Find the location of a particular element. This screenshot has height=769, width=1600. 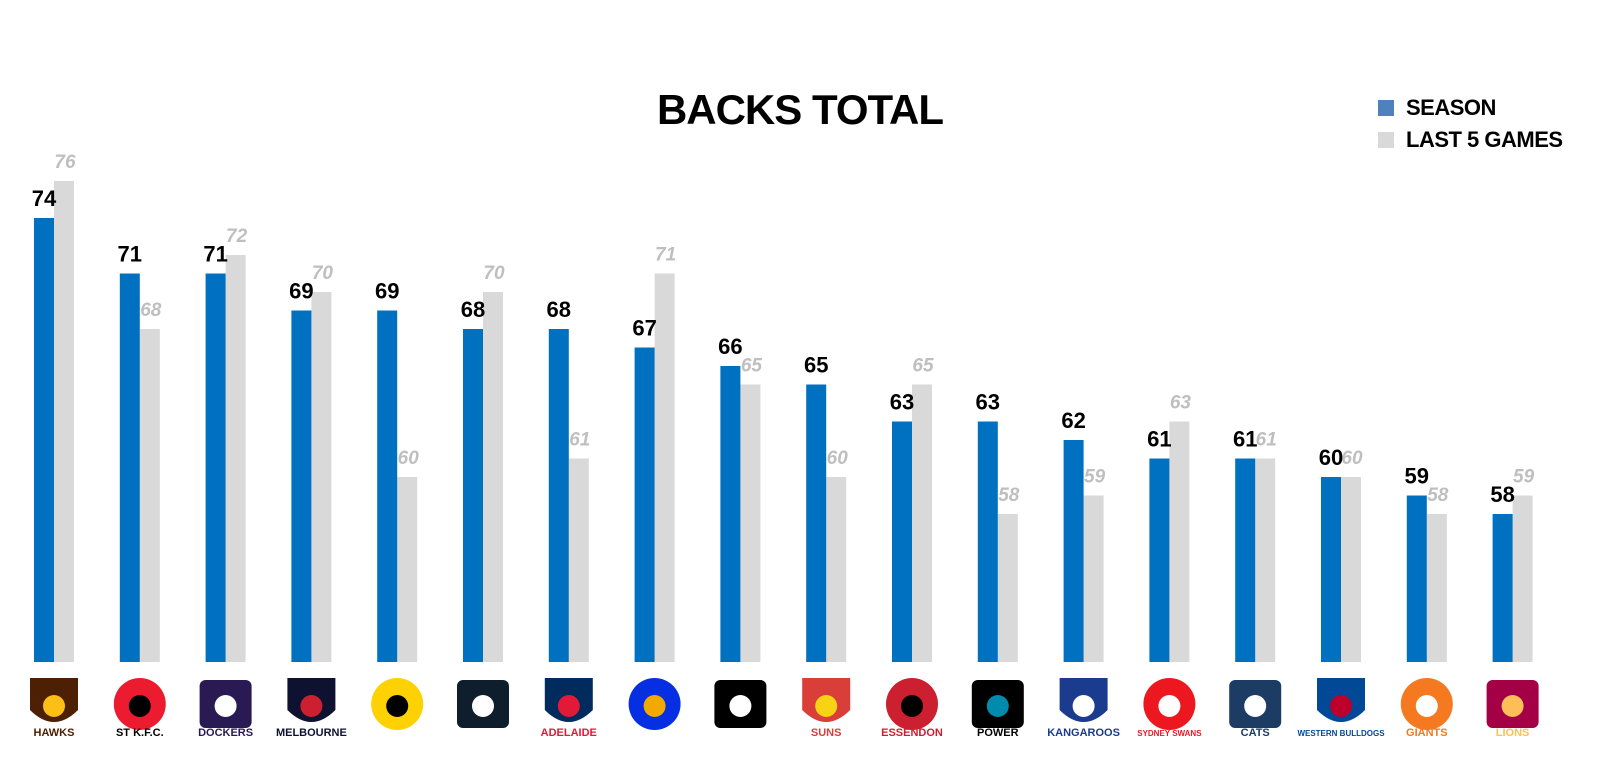

legend-label-last5: LAST 5 GAMES is located at coordinates (1484, 139).